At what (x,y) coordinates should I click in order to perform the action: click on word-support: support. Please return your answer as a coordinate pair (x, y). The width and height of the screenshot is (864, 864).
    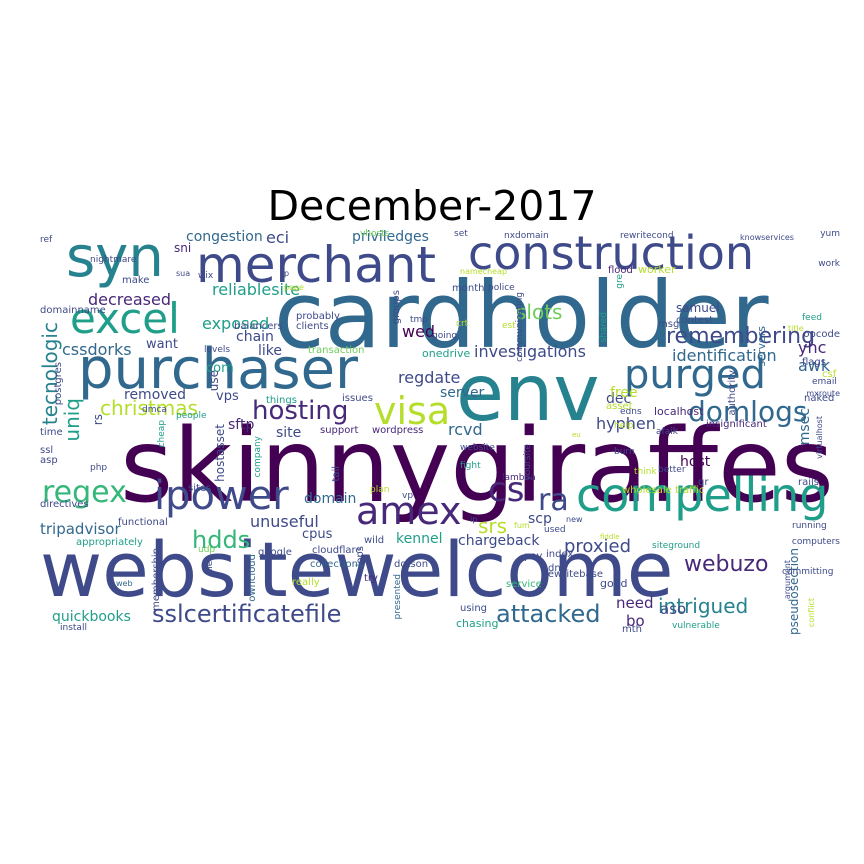
    Looking at the image, I should click on (339, 430).